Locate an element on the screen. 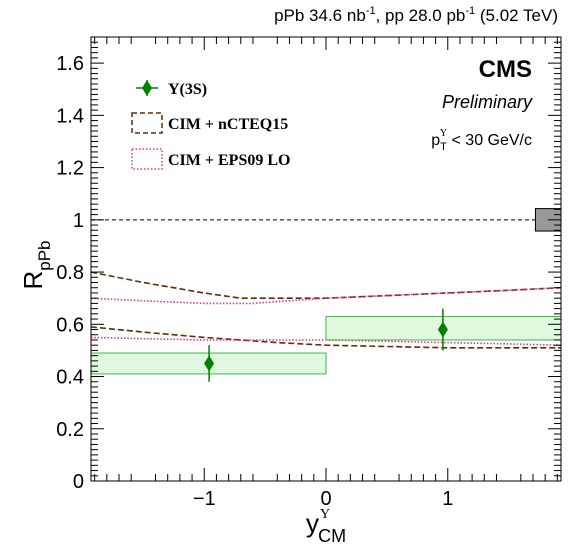 The image size is (580, 556). y-axis-title-sub: pPb is located at coordinates (44, 255).